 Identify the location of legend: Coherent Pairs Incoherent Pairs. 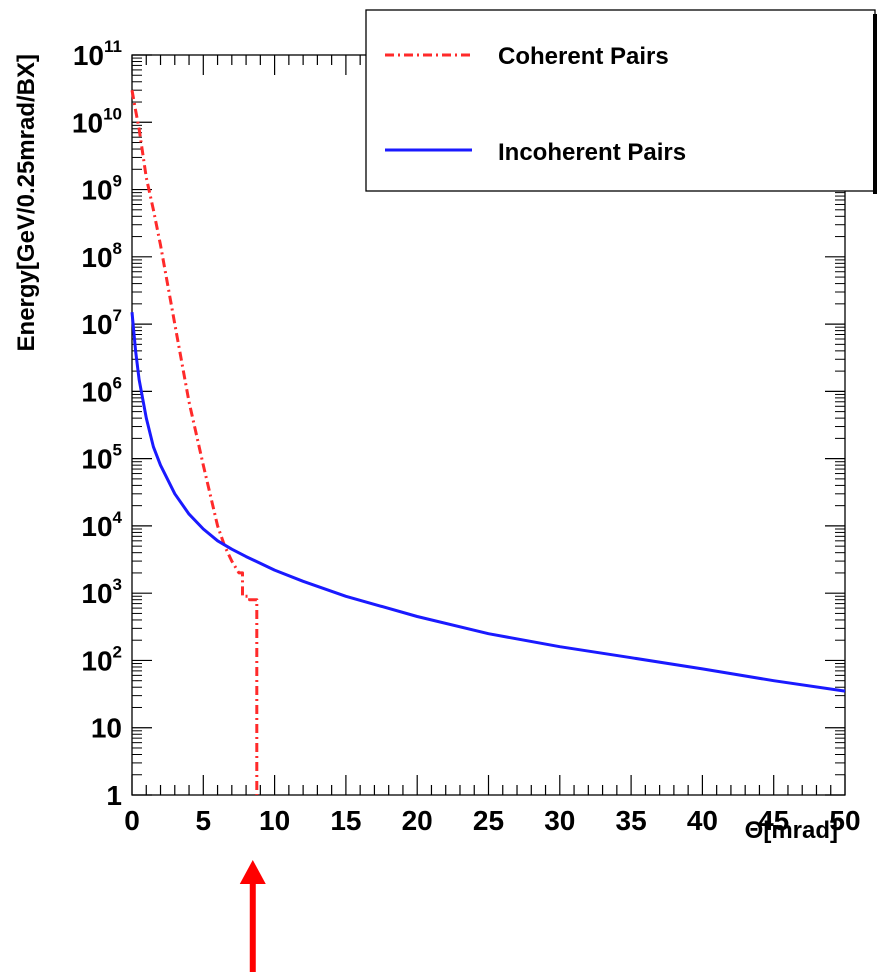
(621, 101).